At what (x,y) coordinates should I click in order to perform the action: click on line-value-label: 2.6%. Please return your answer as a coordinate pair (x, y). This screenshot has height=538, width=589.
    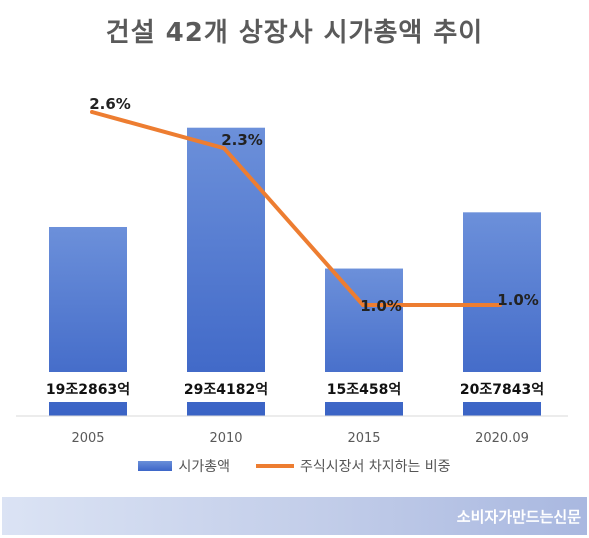
    Looking at the image, I should click on (110, 104).